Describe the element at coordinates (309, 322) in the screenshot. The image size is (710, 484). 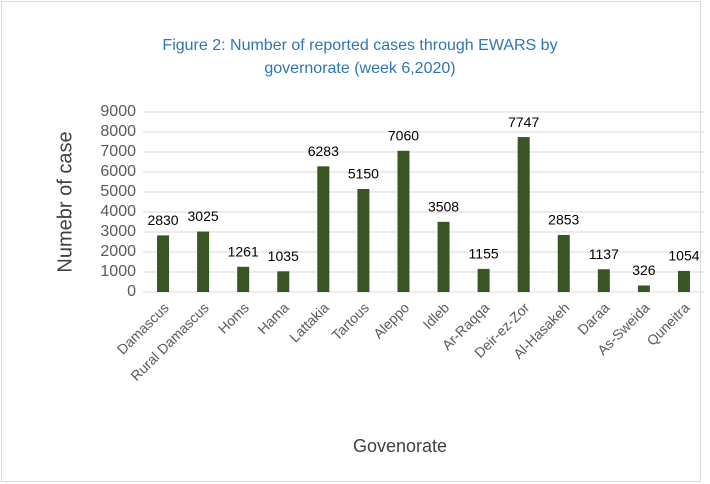
I see `x-tick-label: Lattakia` at that location.